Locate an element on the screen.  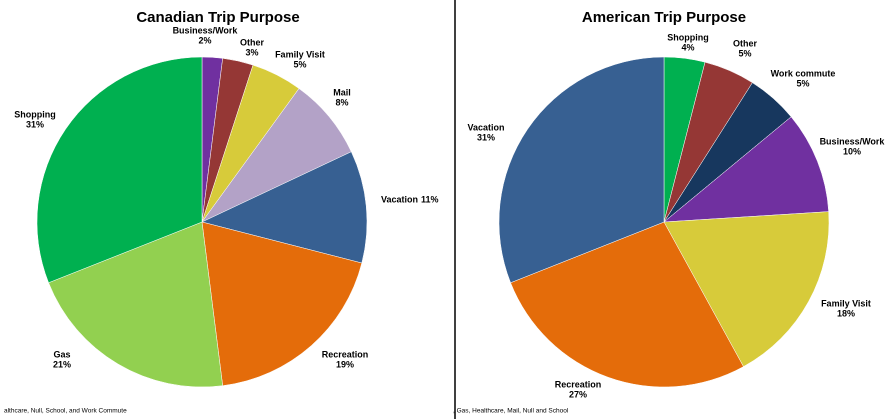
slice-value-label: 19% is located at coordinates (345, 364).